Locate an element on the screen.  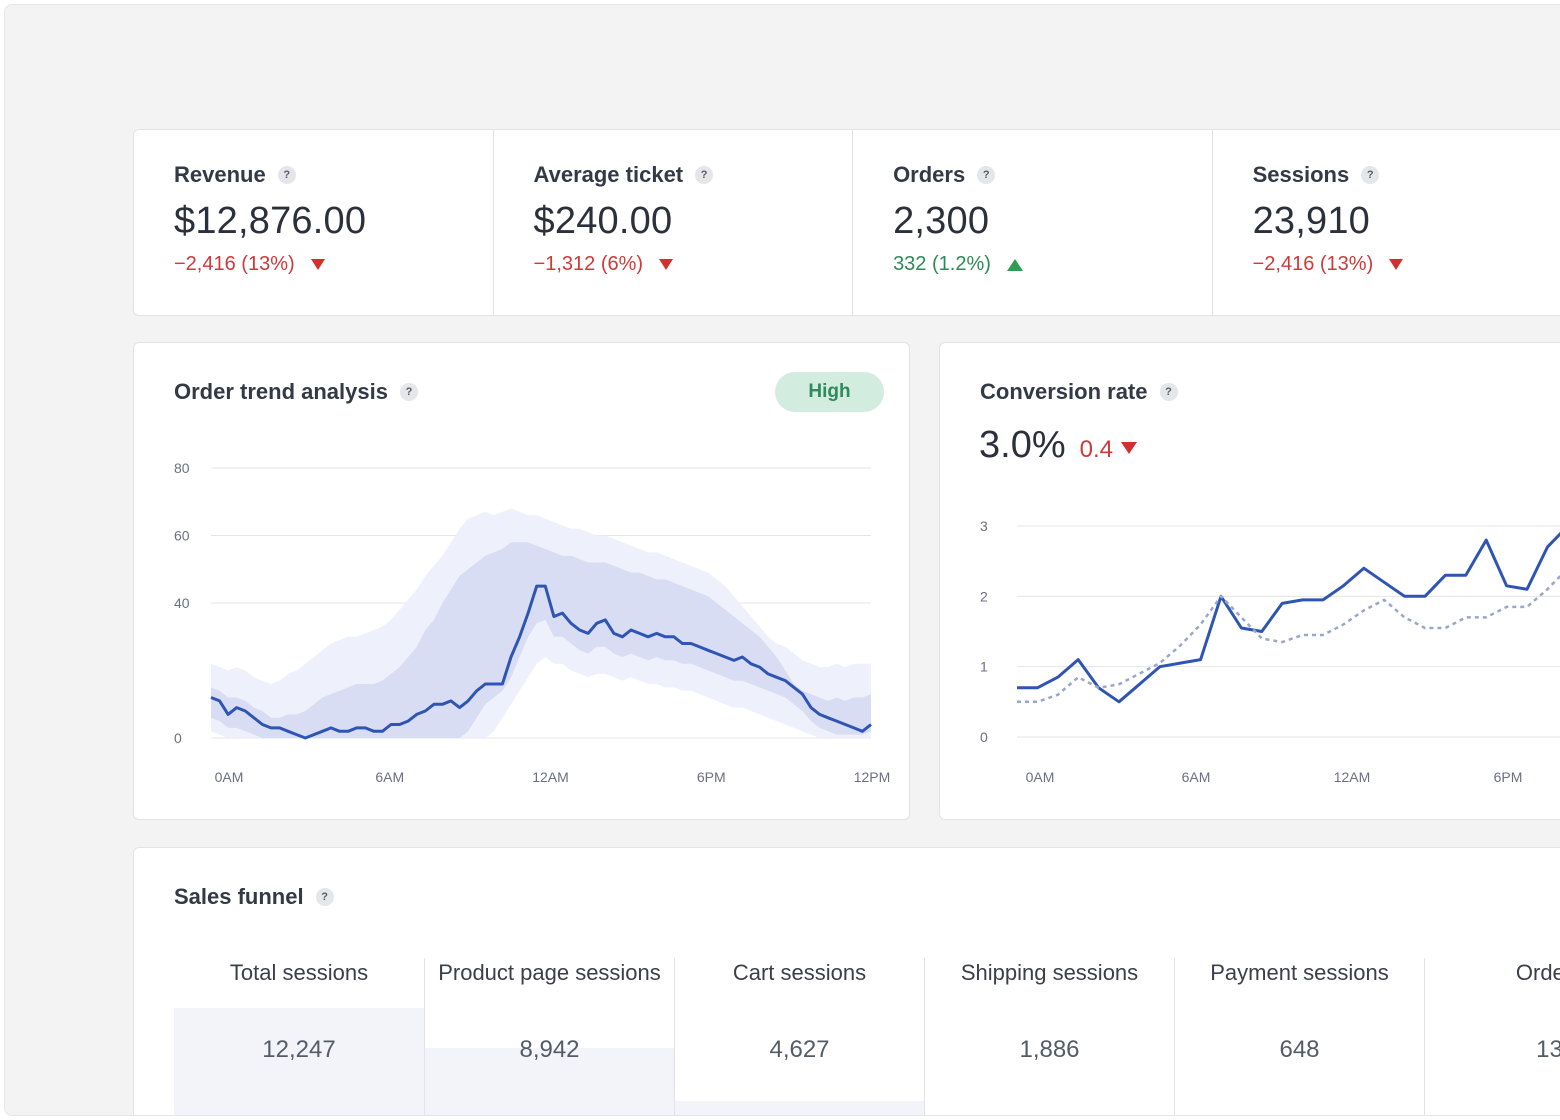
card-title: Sales funnel ? is located at coordinates (254, 897).